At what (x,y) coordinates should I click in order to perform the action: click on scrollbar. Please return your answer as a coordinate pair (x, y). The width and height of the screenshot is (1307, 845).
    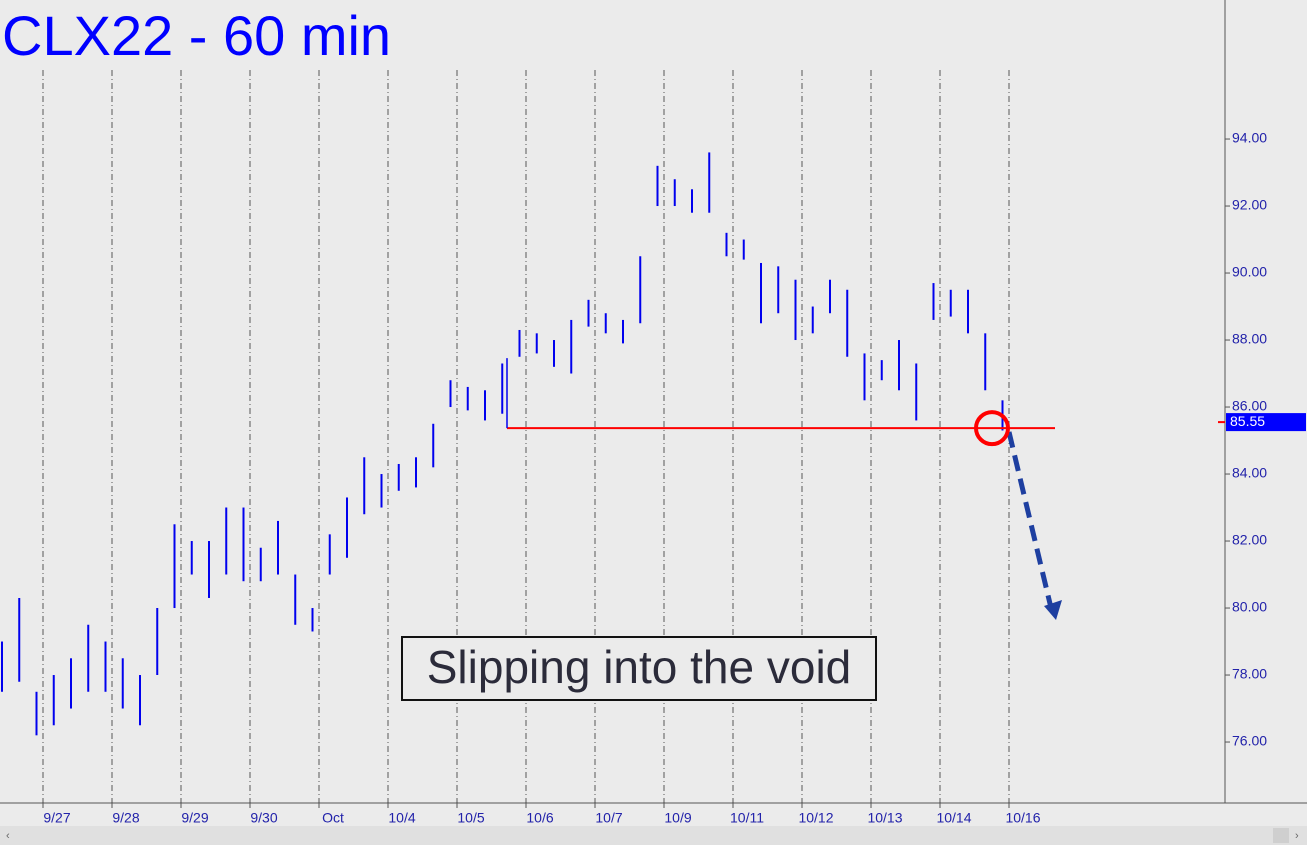
    Looking at the image, I should click on (653, 835).